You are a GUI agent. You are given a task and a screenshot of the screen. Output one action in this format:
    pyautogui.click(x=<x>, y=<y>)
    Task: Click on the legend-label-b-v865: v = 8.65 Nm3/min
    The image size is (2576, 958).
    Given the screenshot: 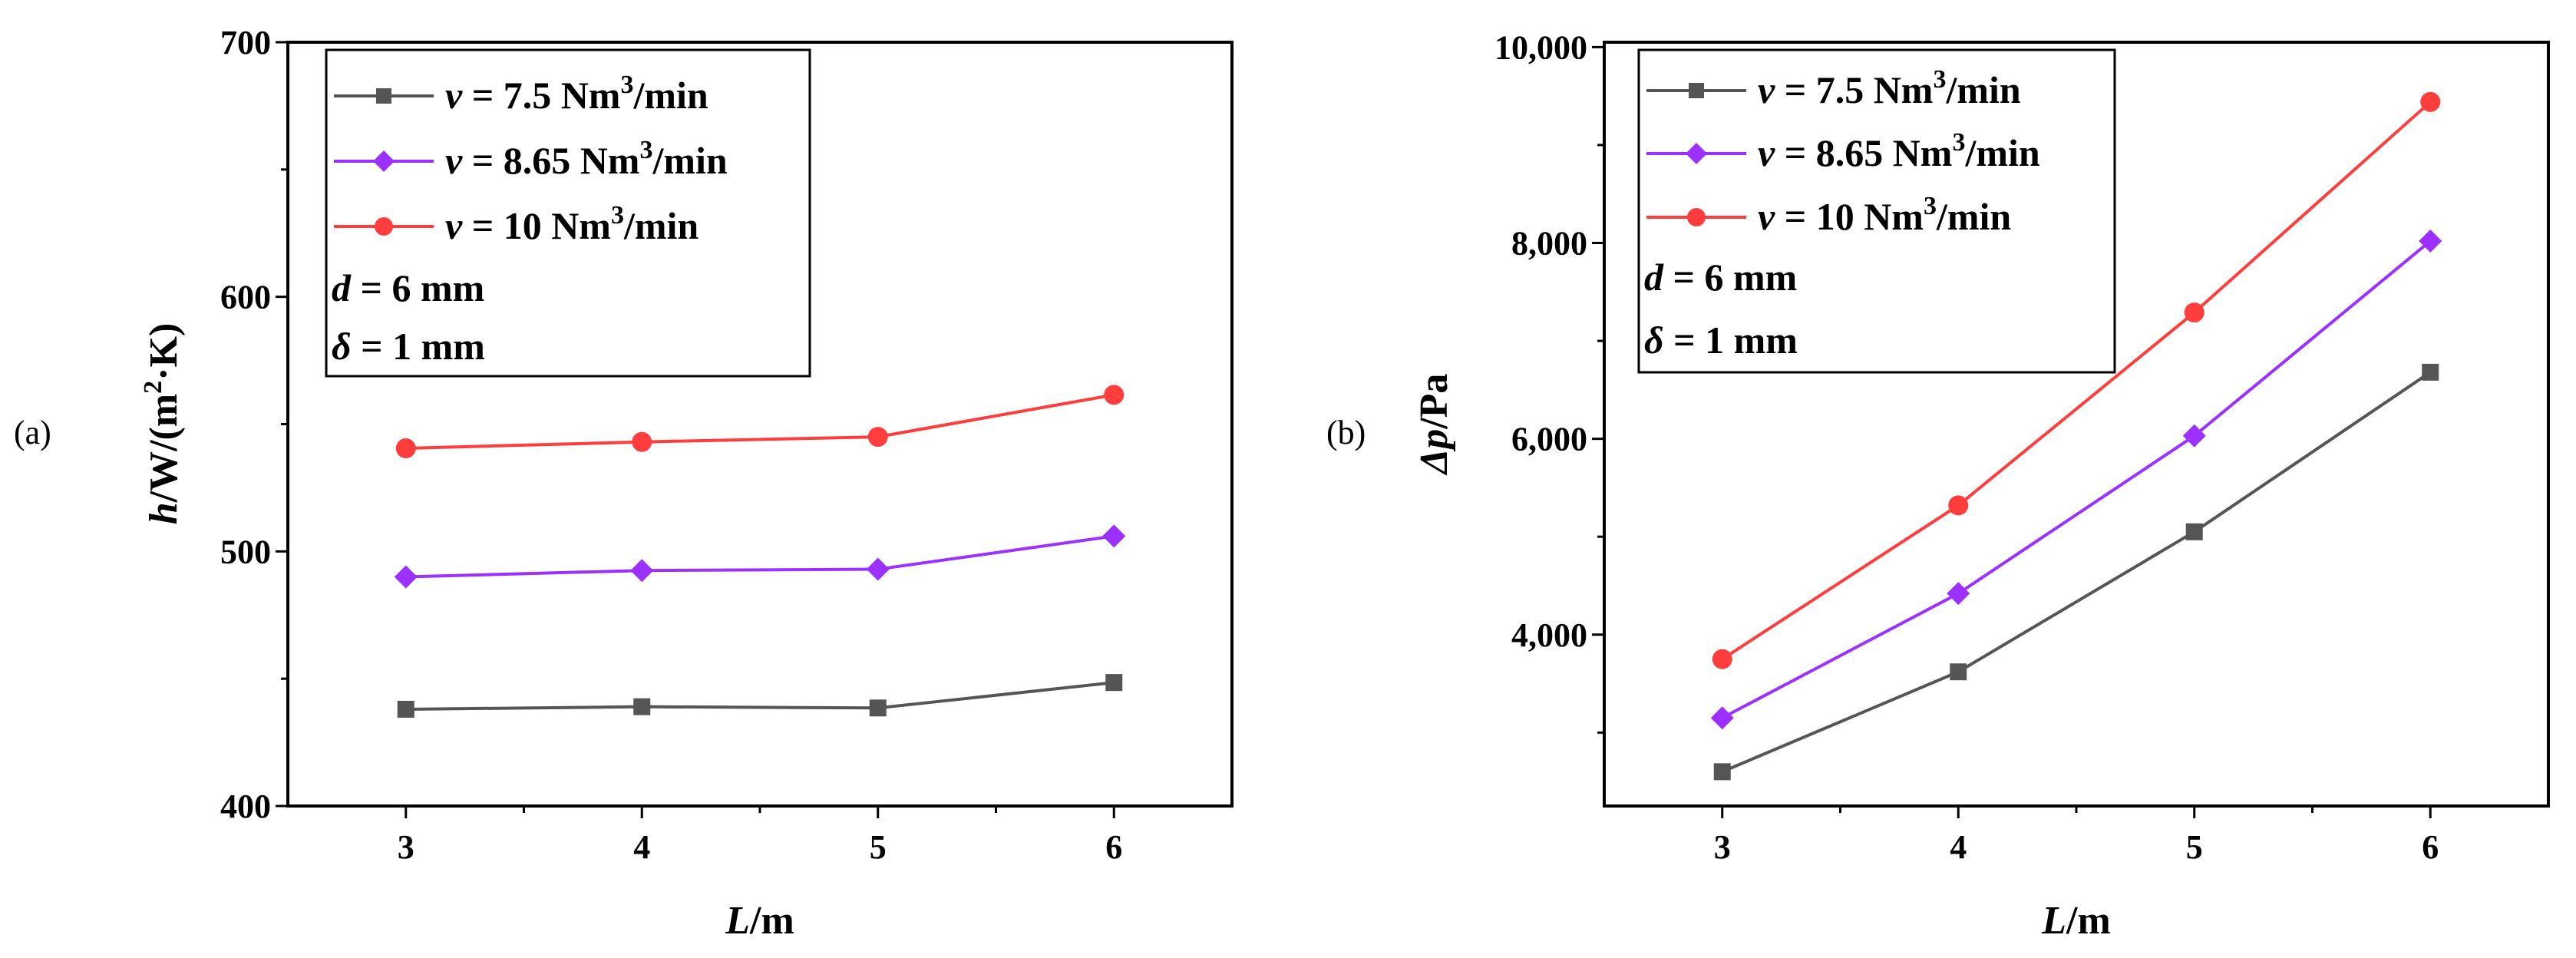 What is the action you would take?
    pyautogui.click(x=1899, y=151)
    